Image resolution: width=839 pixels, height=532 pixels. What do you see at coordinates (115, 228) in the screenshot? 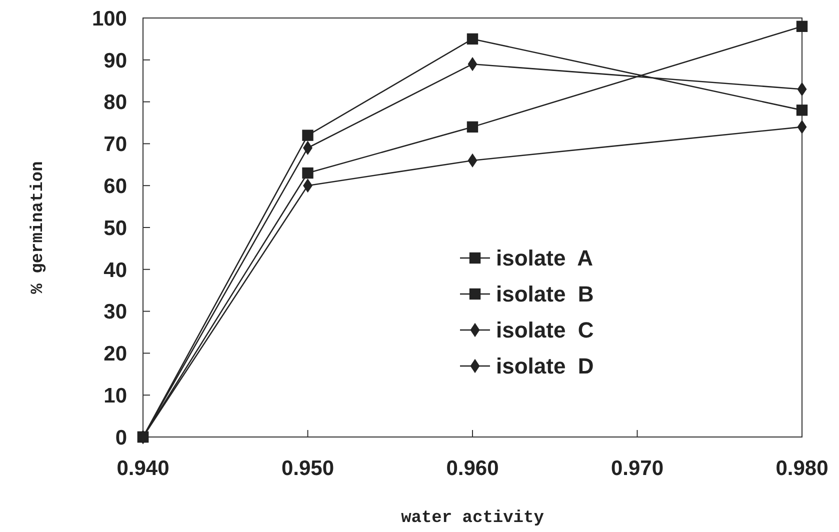
I see `y-tick-label: 50` at bounding box center [115, 228].